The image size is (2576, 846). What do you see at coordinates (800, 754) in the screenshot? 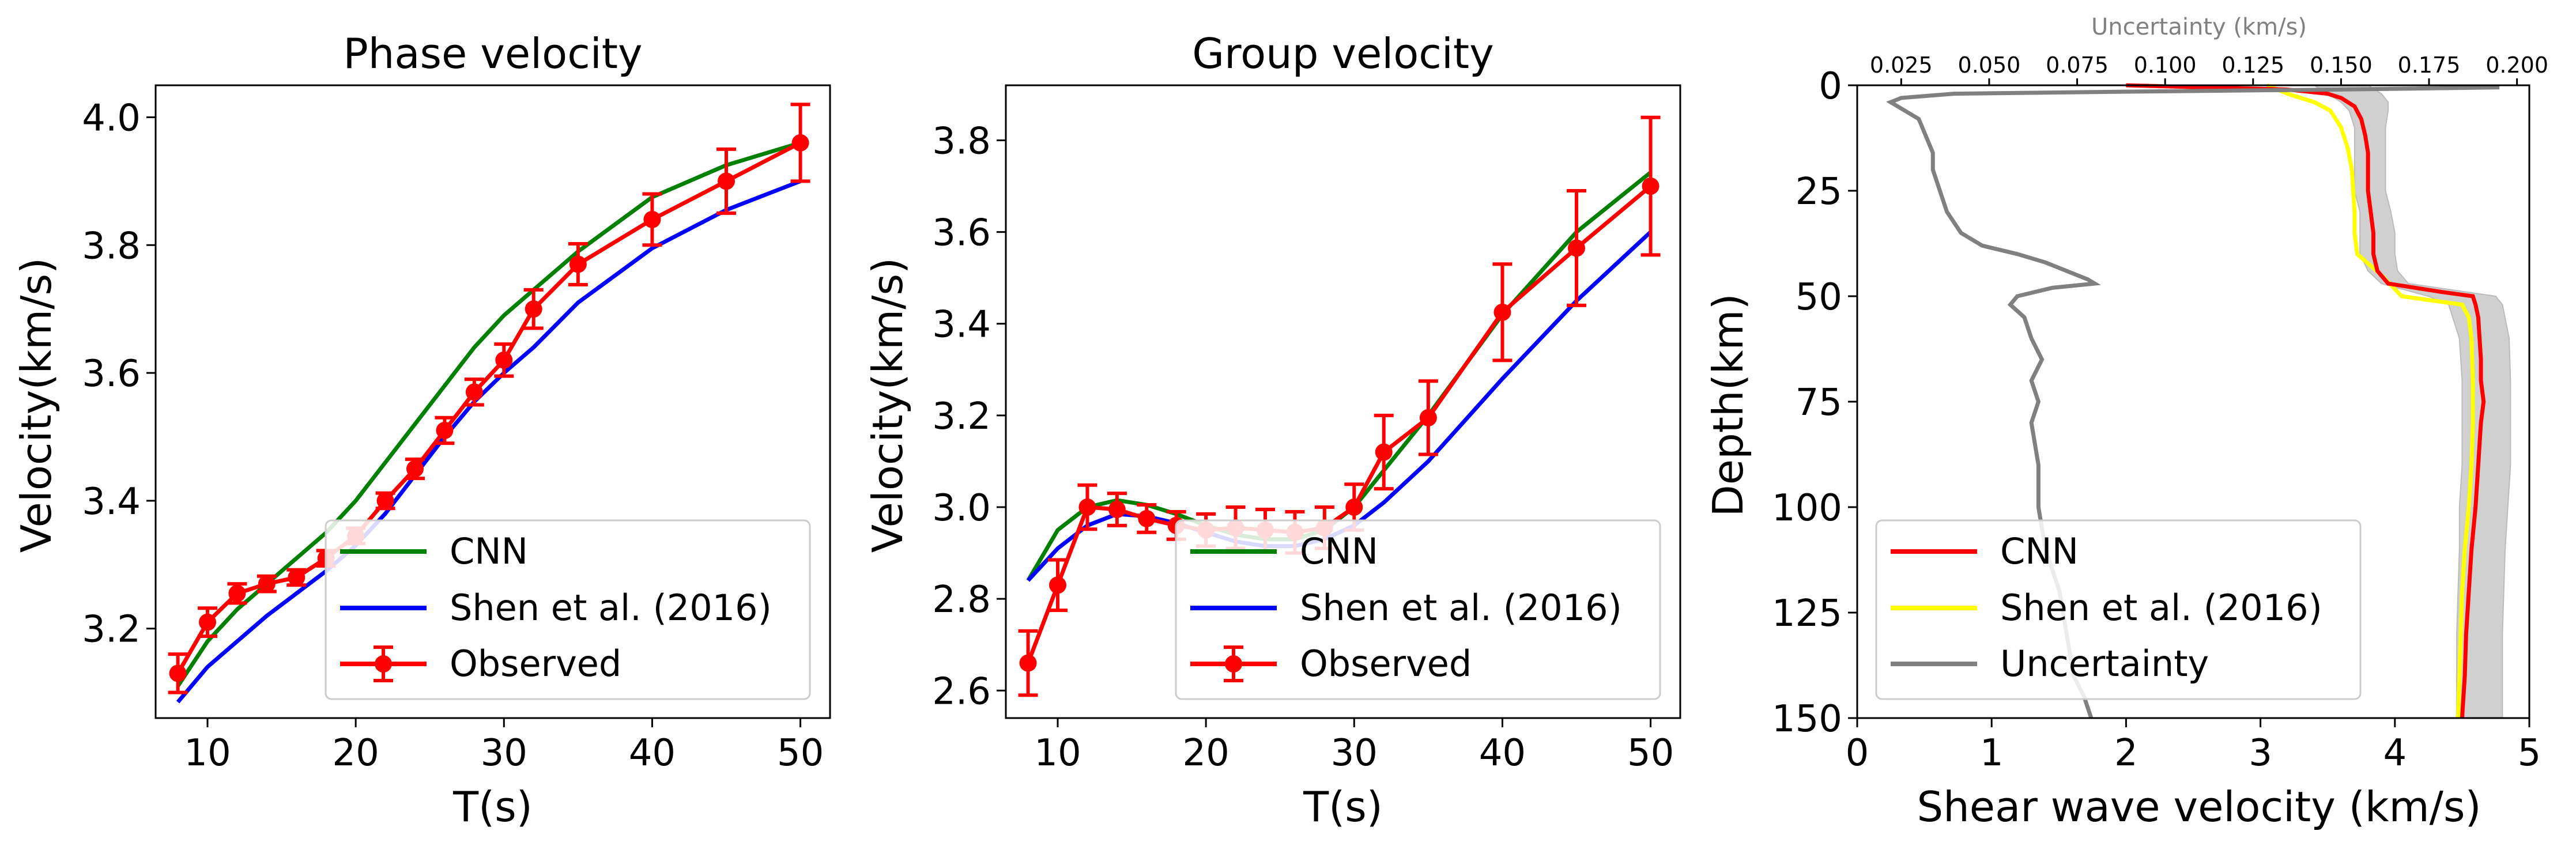
I see `phase-x-tick-label: 50` at bounding box center [800, 754].